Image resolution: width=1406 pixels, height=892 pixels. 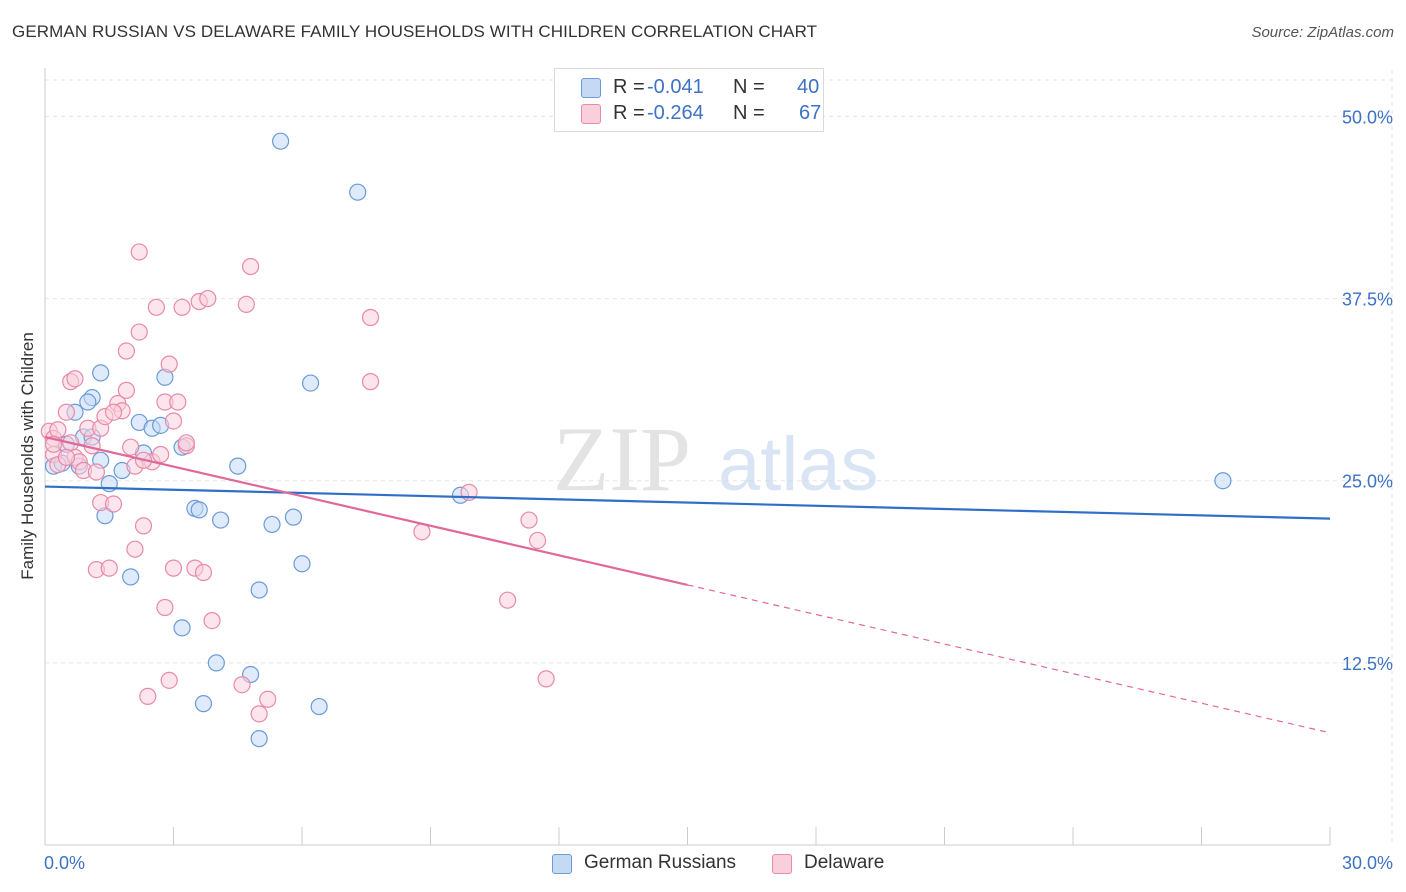 What do you see at coordinates (1322, 32) in the screenshot?
I see `source-label: Source: ZipAtlas.com` at bounding box center [1322, 32].